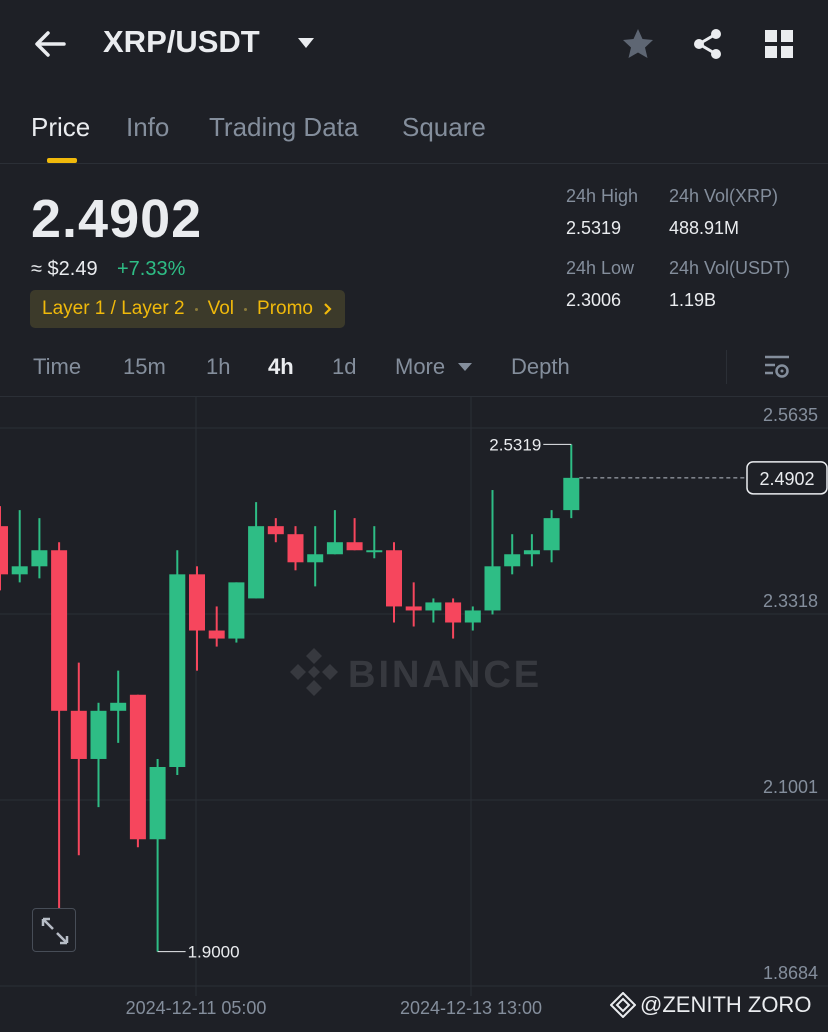 This screenshot has height=1032, width=828. Describe the element at coordinates (730, 268) in the screenshot. I see `stat-24h-vol-usdt-label: 24h Vol(USDT)` at that location.